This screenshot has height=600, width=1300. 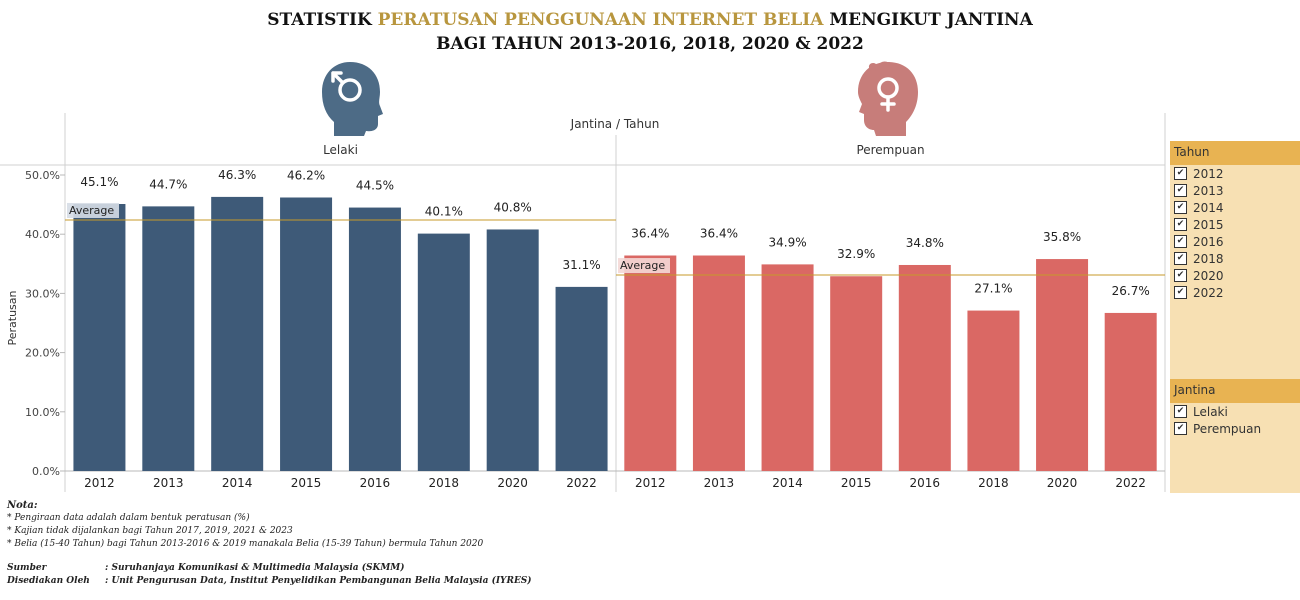 I want to click on jantina-filter-panel: Jantina ✔ Lelaki ✔ Perempuan, so click(x=1235, y=436).